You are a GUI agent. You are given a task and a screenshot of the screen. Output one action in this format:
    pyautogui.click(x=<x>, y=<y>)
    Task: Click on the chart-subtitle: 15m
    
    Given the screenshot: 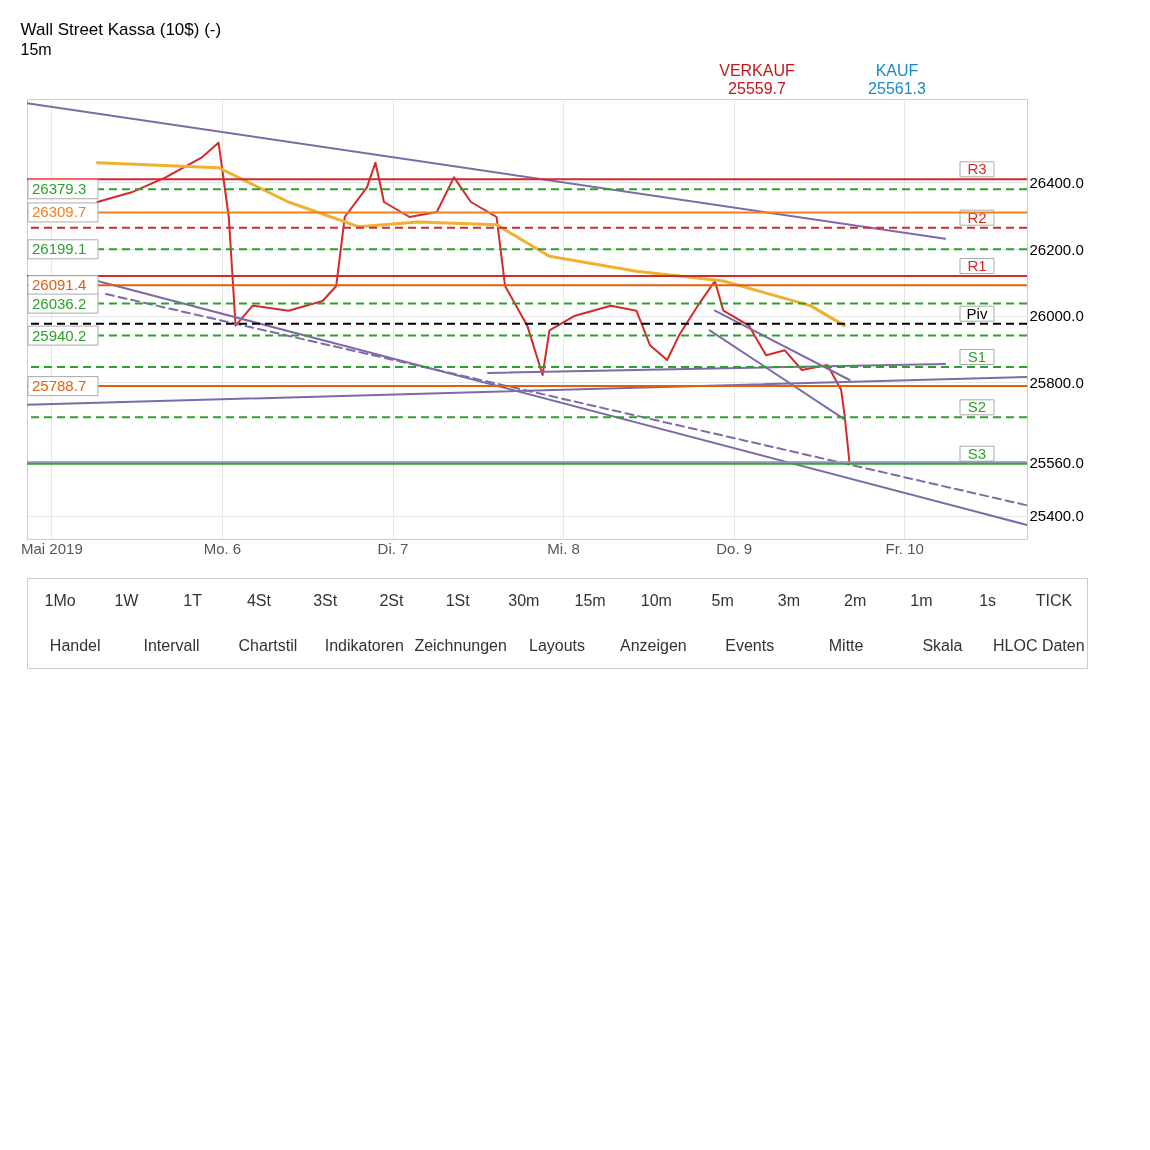 What is the action you would take?
    pyautogui.click(x=36, y=49)
    